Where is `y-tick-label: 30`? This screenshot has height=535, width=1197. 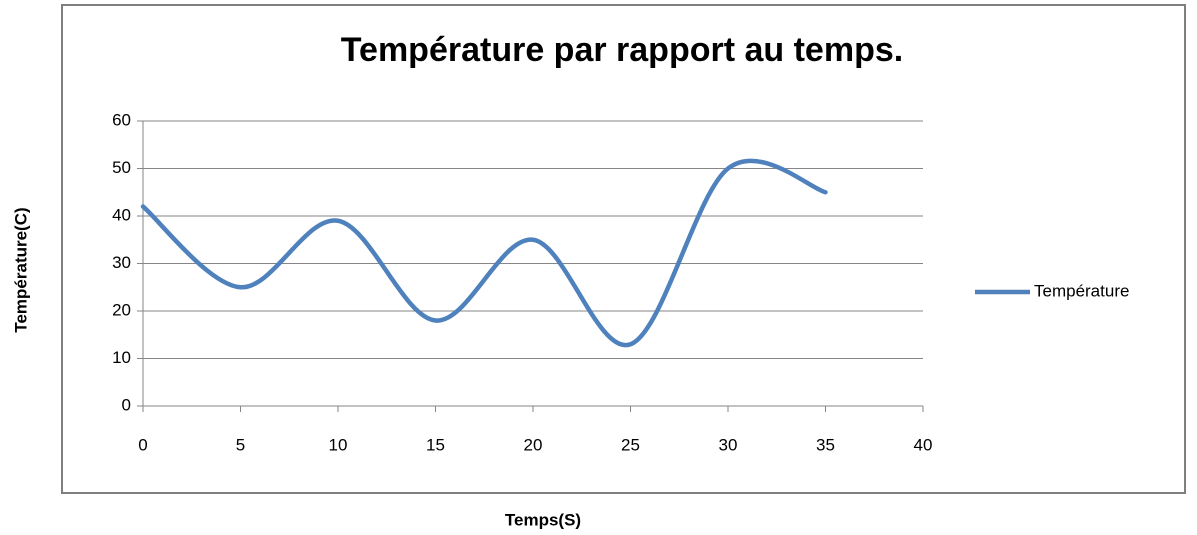 y-tick-label: 30 is located at coordinates (121, 262).